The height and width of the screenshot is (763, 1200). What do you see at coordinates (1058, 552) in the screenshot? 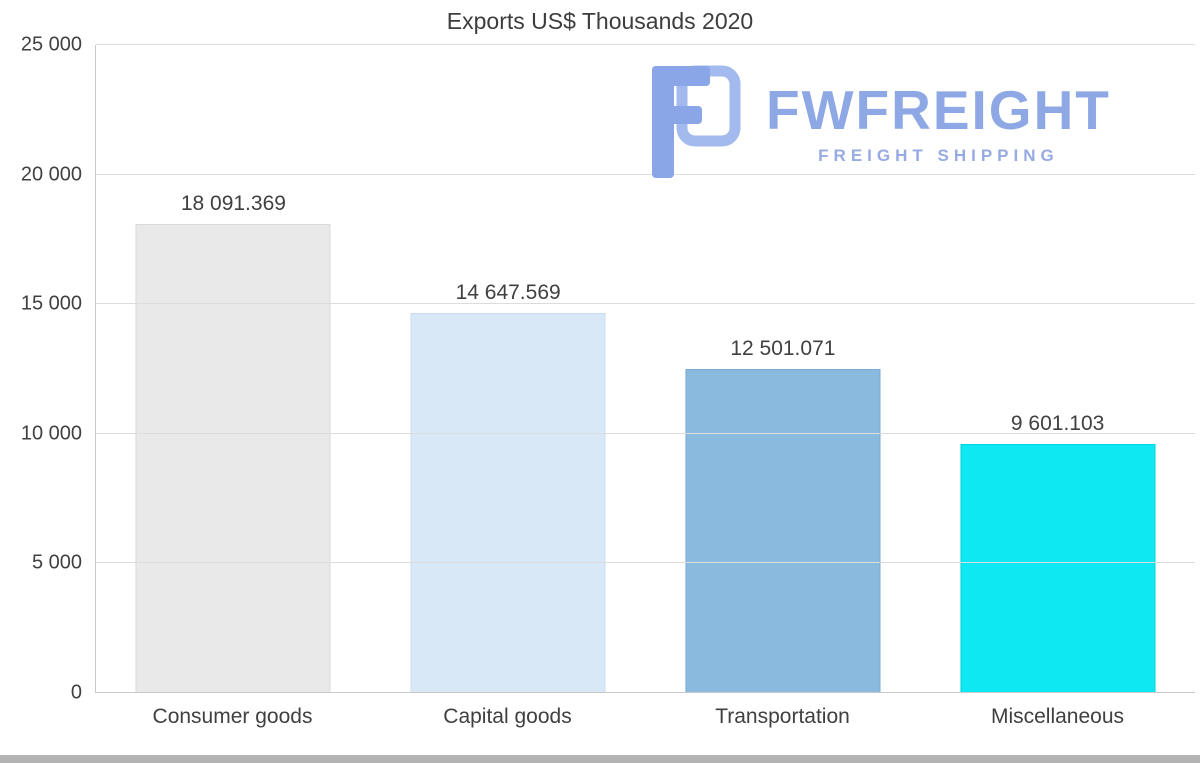
I see `bar-miscellaneous: 9 601.103` at bounding box center [1058, 552].